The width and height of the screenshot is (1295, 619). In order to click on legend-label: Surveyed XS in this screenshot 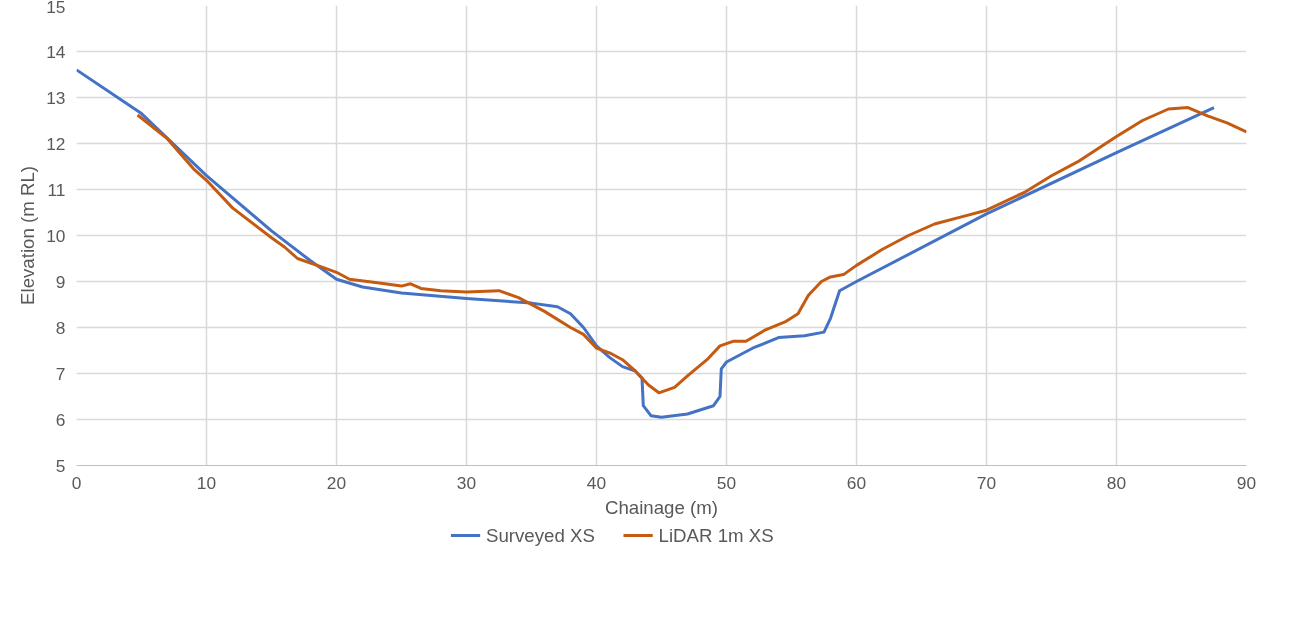, I will do `click(540, 535)`.